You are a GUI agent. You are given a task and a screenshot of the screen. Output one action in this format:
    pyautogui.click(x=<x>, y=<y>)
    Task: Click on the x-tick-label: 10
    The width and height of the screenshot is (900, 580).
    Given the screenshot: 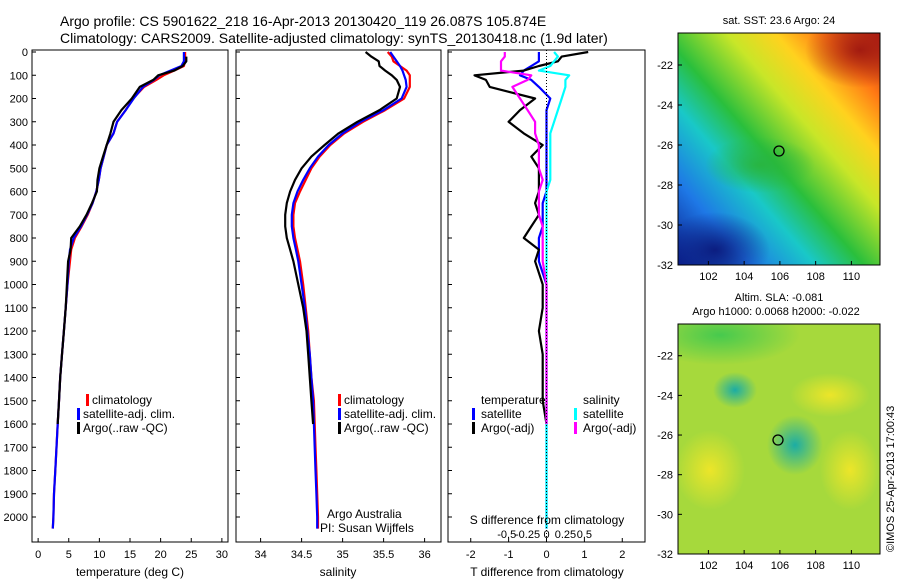 What is the action you would take?
    pyautogui.click(x=99, y=555)
    